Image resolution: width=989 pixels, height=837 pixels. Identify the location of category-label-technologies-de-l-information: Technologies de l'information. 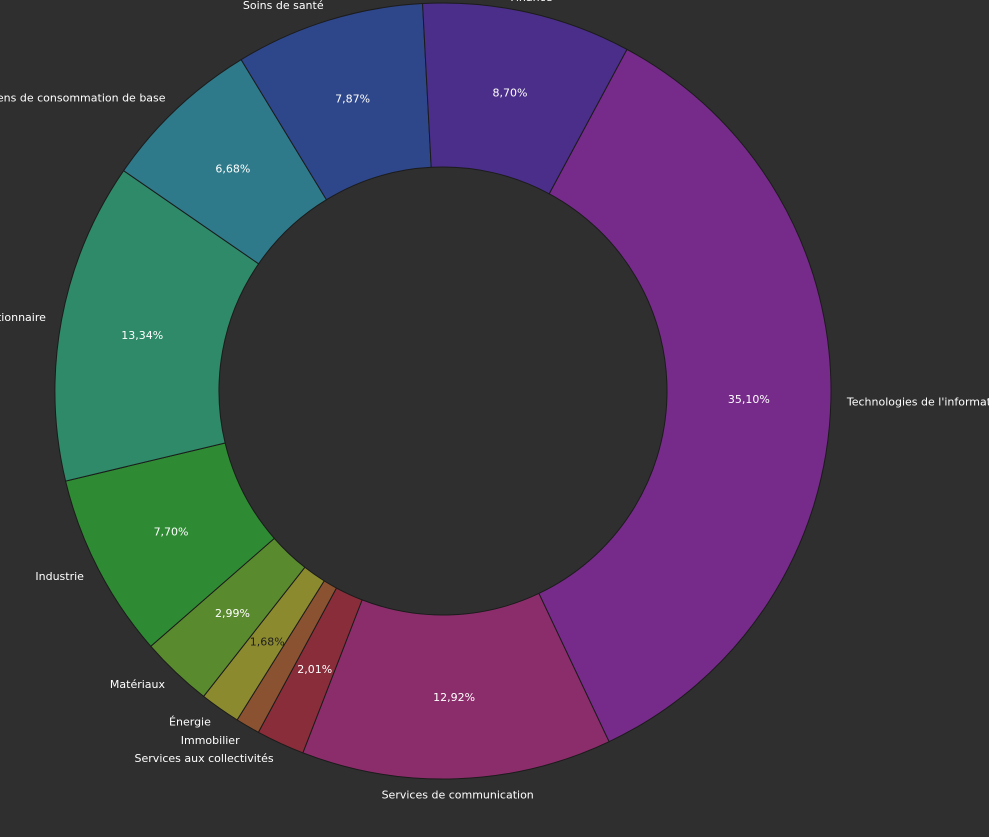
(917, 401).